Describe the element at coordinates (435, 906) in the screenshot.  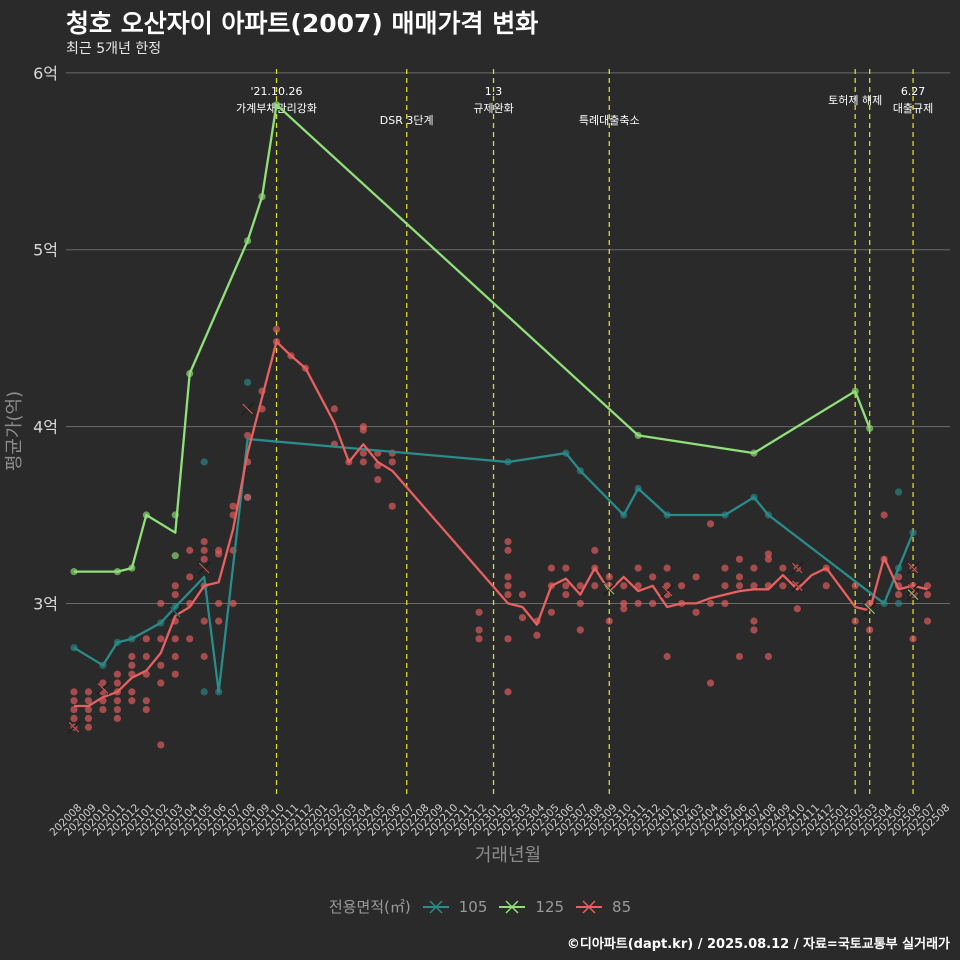
I see `legend-key-icon` at that location.